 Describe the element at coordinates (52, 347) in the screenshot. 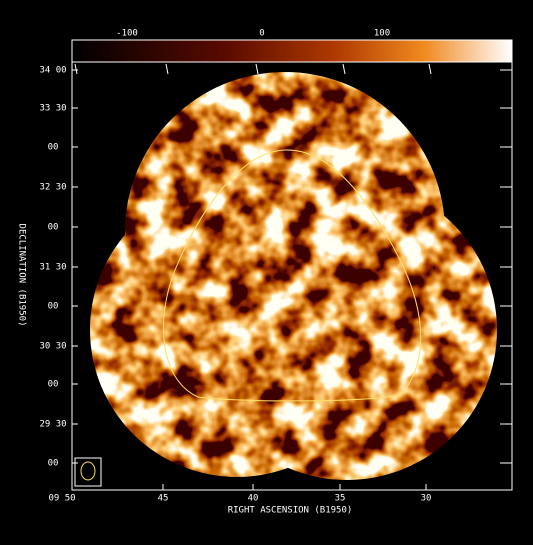

I see `y-tick-label: 30 30` at that location.